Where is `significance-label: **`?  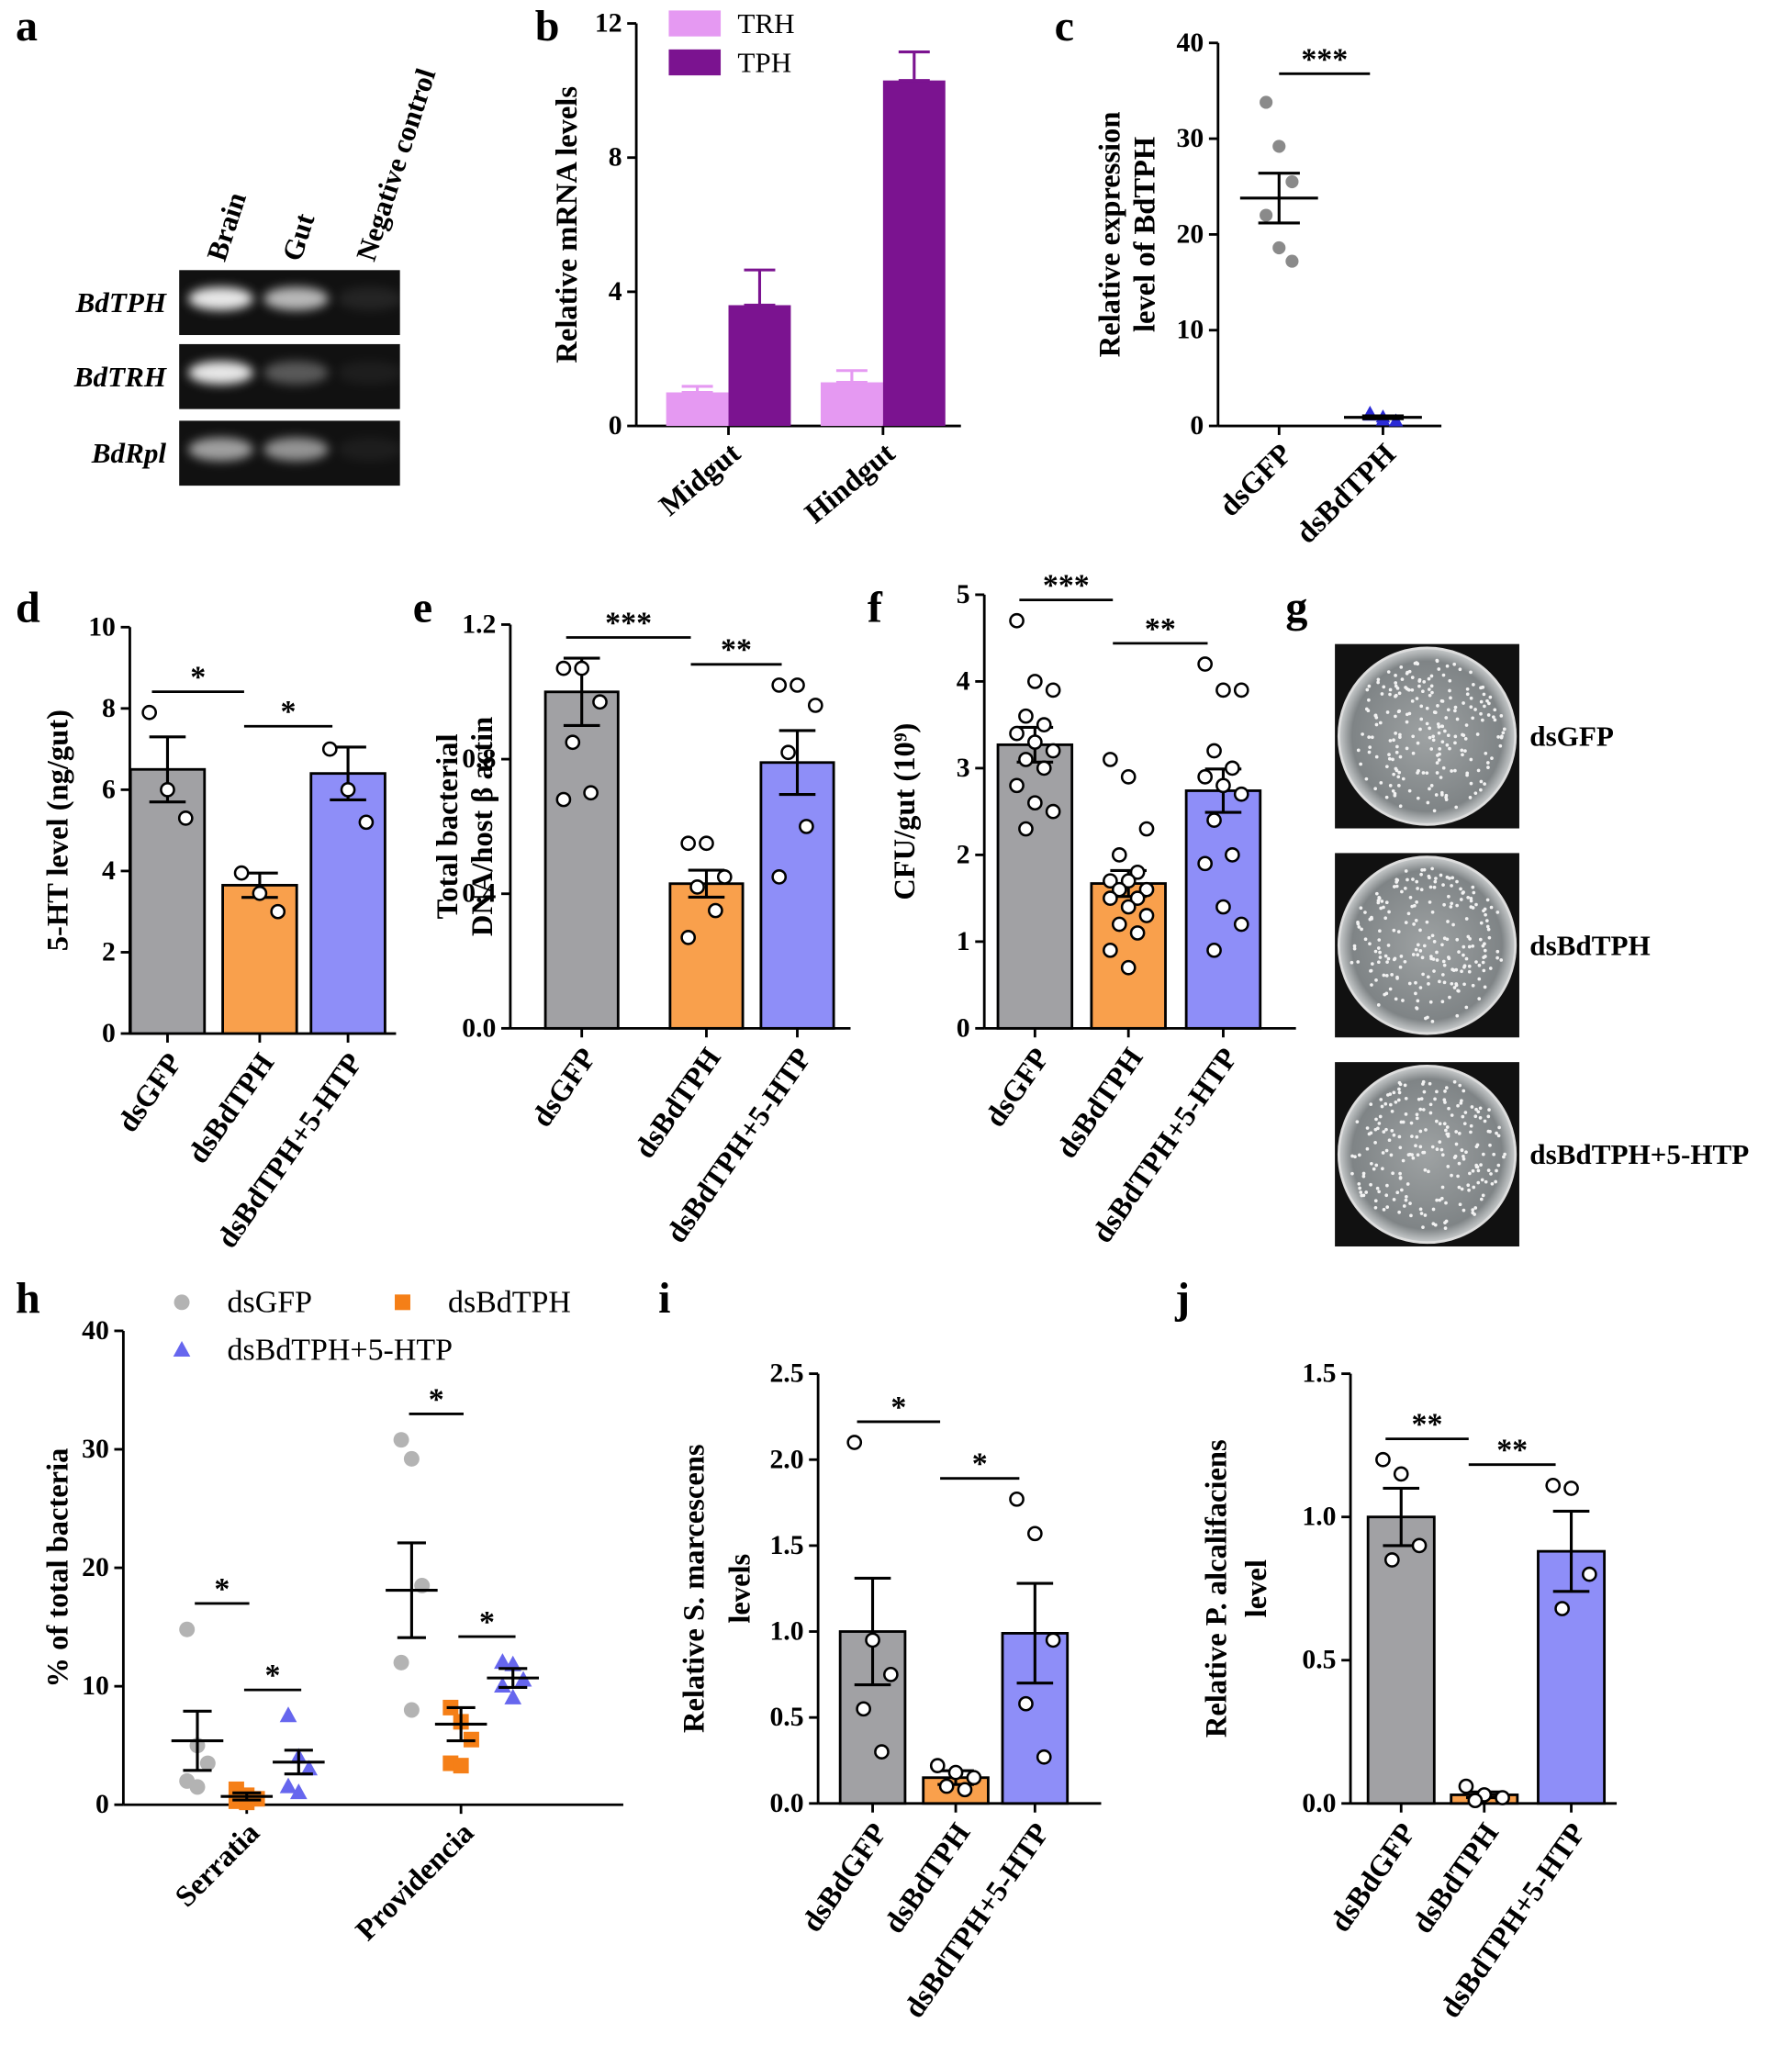
significance-label: ** is located at coordinates (736, 650).